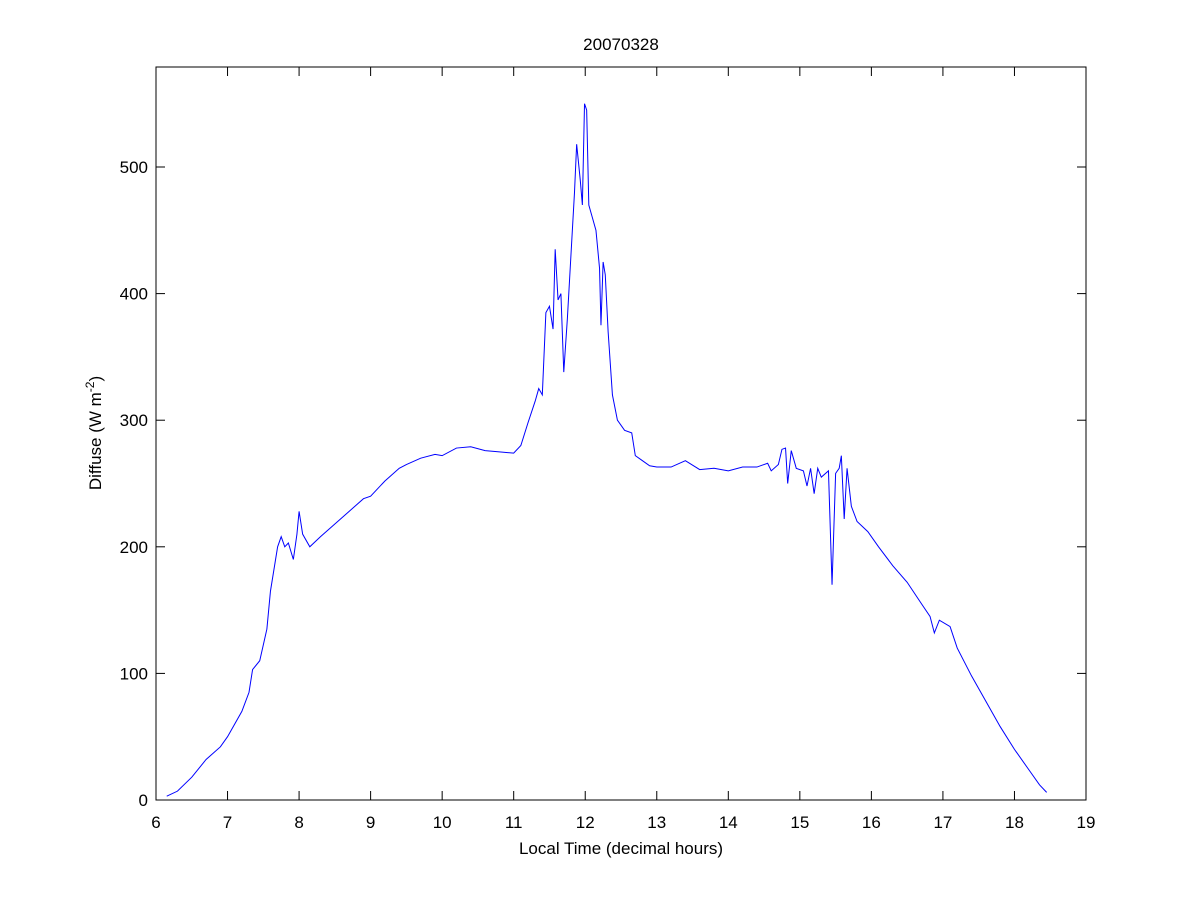  Describe the element at coordinates (799, 822) in the screenshot. I see `x-tick-label: 15` at that location.